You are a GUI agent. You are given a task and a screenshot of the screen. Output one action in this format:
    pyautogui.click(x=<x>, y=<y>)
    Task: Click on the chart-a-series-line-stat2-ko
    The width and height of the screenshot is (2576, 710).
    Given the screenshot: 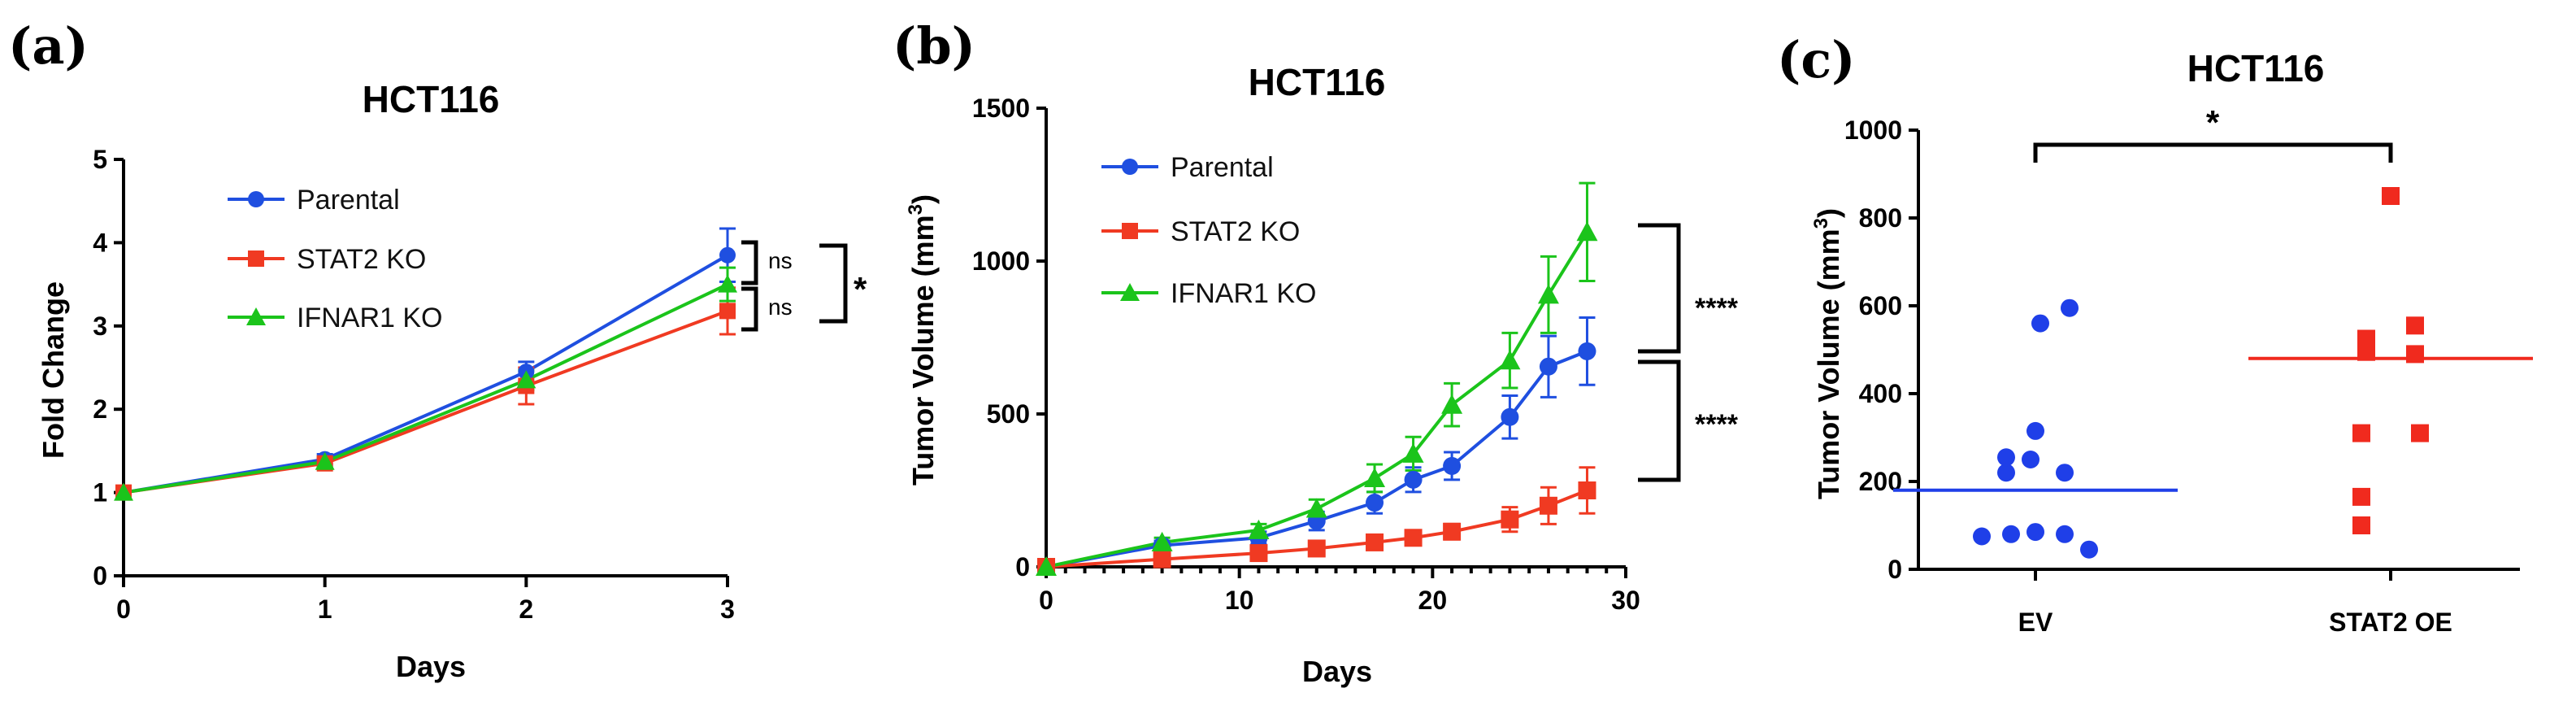 What is the action you would take?
    pyautogui.click(x=425, y=401)
    